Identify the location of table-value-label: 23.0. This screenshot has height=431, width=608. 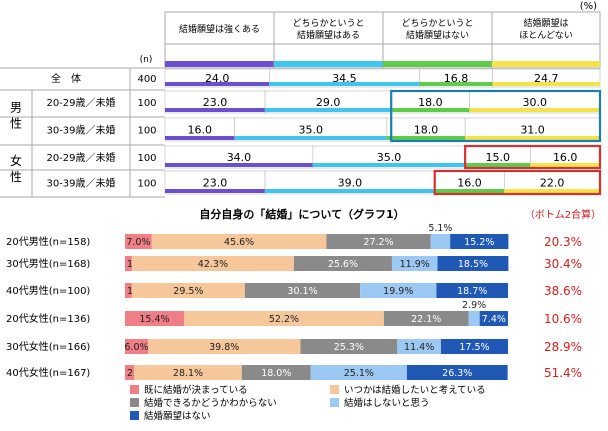
(215, 183).